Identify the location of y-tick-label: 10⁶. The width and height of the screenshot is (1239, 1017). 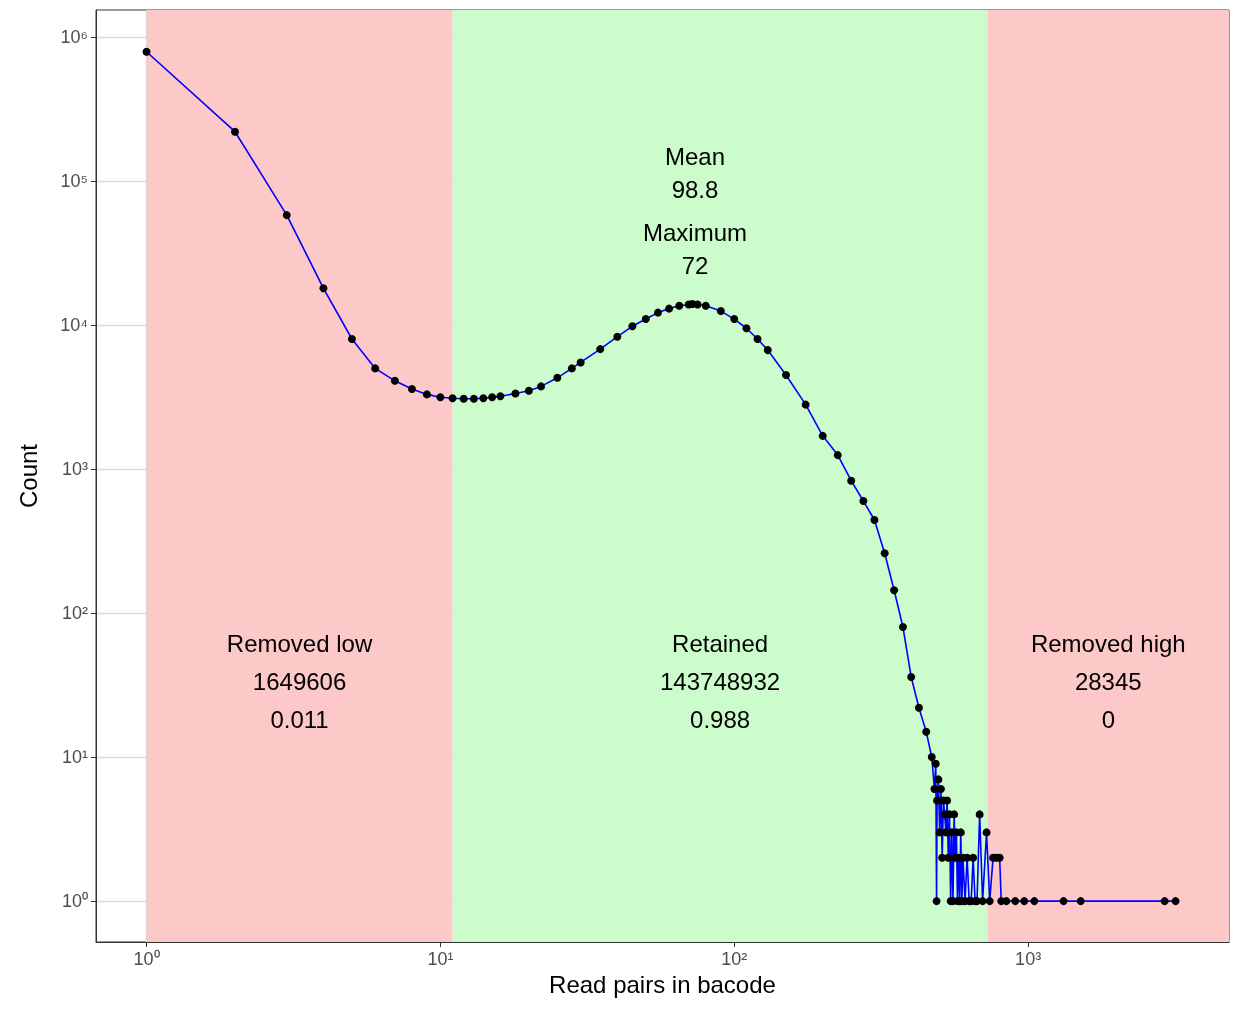
(74, 37).